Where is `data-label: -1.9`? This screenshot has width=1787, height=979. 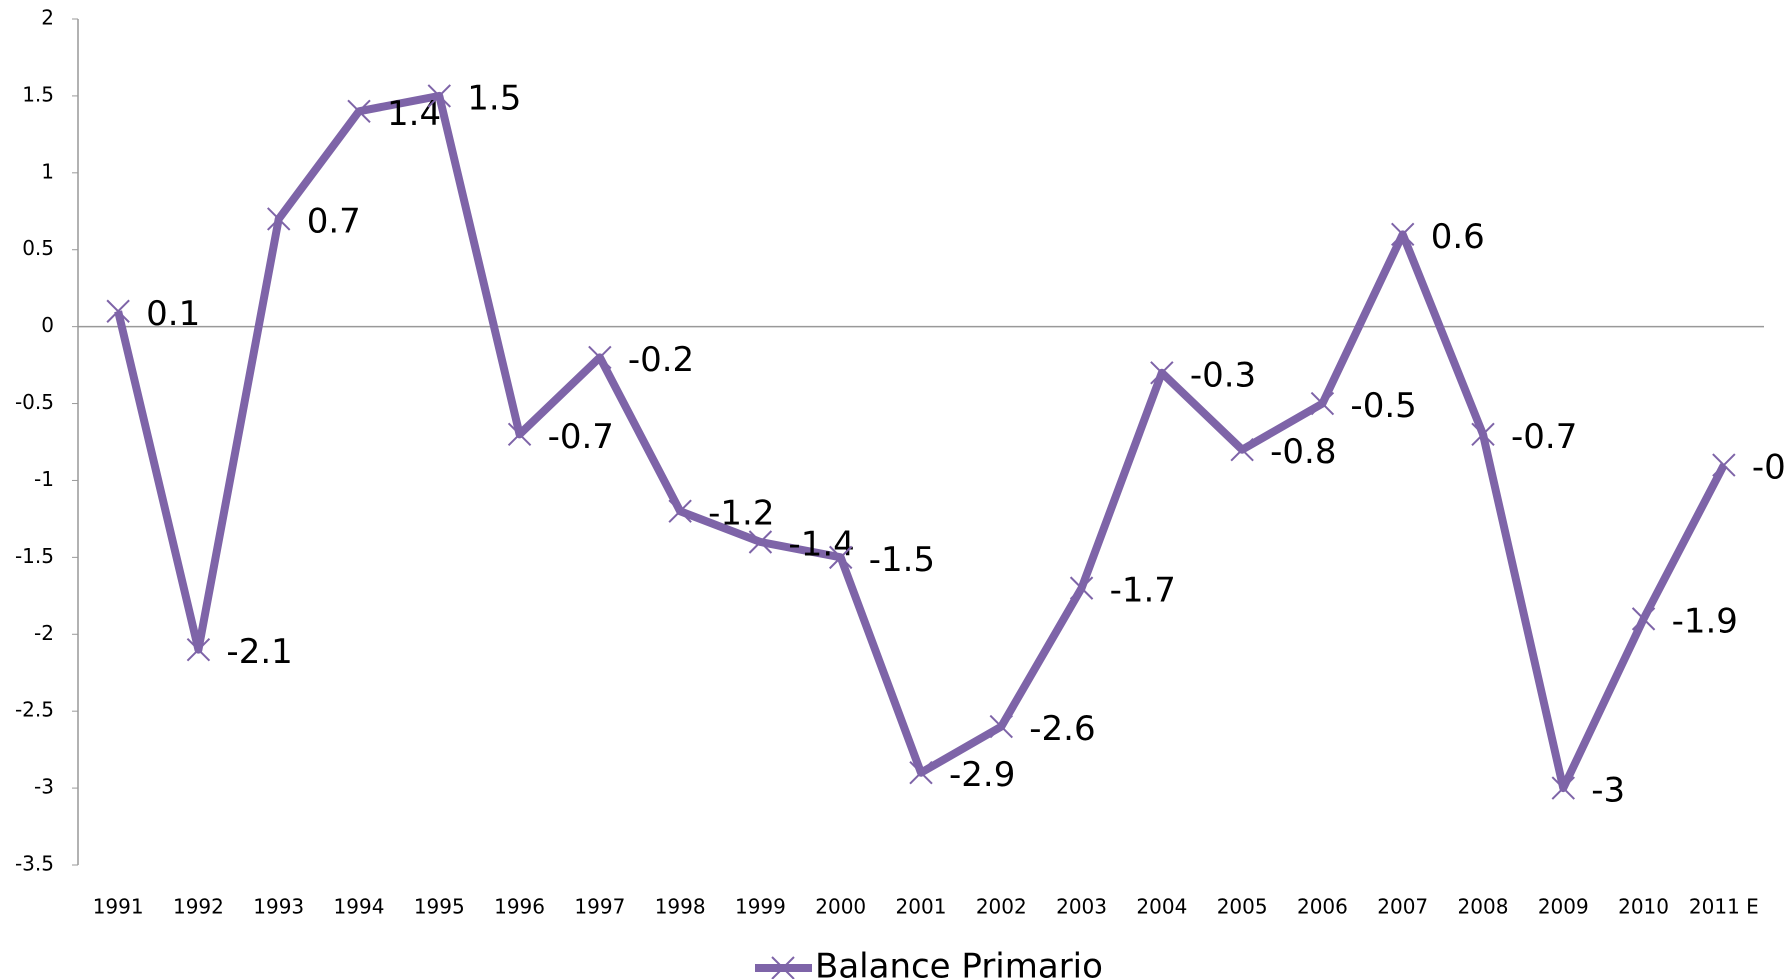 data-label: -1.9 is located at coordinates (1705, 621).